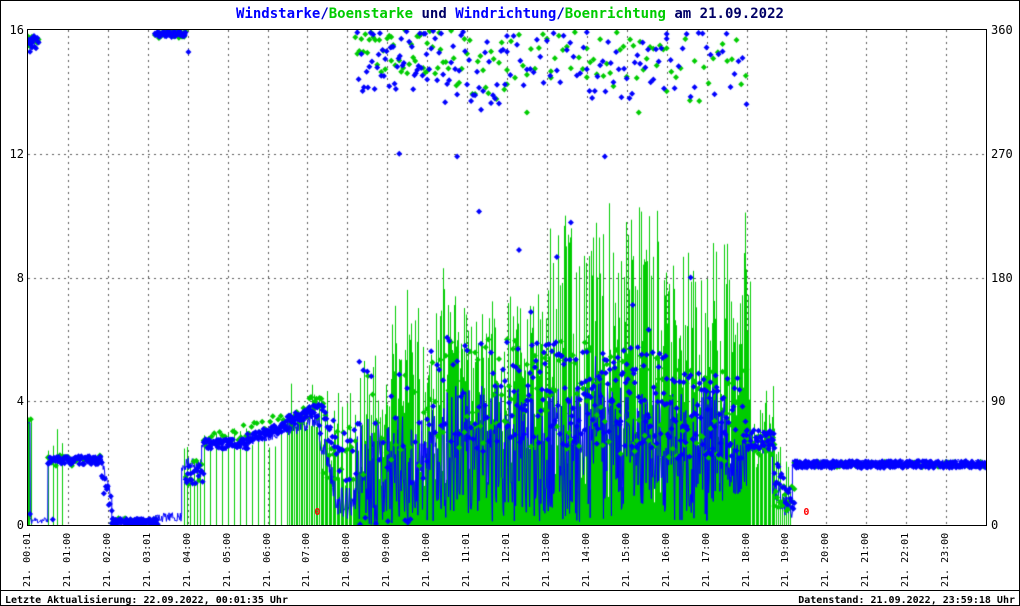 Image resolution: width=1020 pixels, height=606 pixels. Describe the element at coordinates (278, 14) in the screenshot. I see `title-part: Windstarke` at that location.